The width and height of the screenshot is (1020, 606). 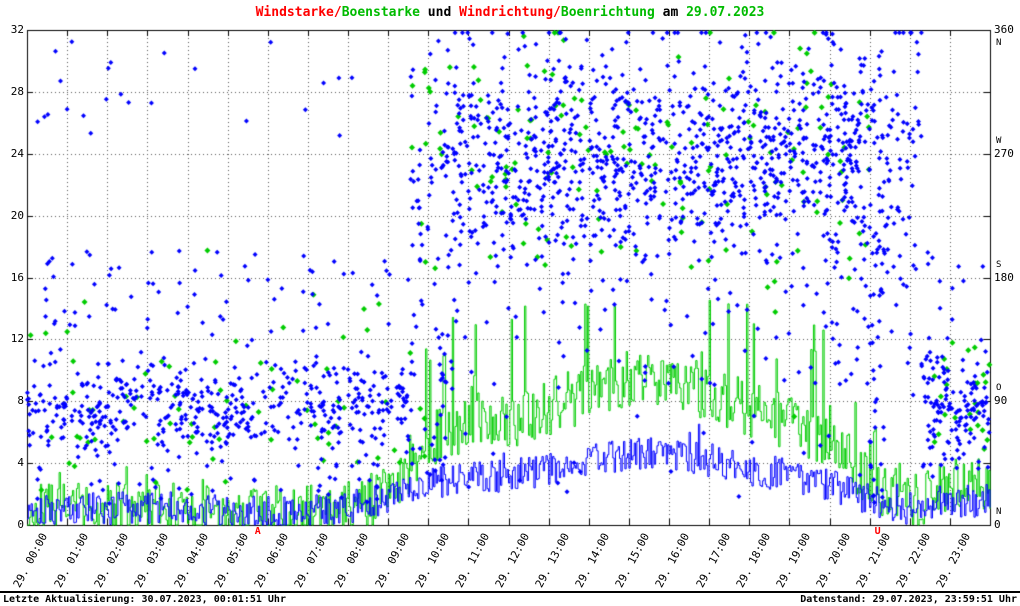 What do you see at coordinates (20, 524) in the screenshot?
I see `y-left-tick-label: 0` at bounding box center [20, 524].